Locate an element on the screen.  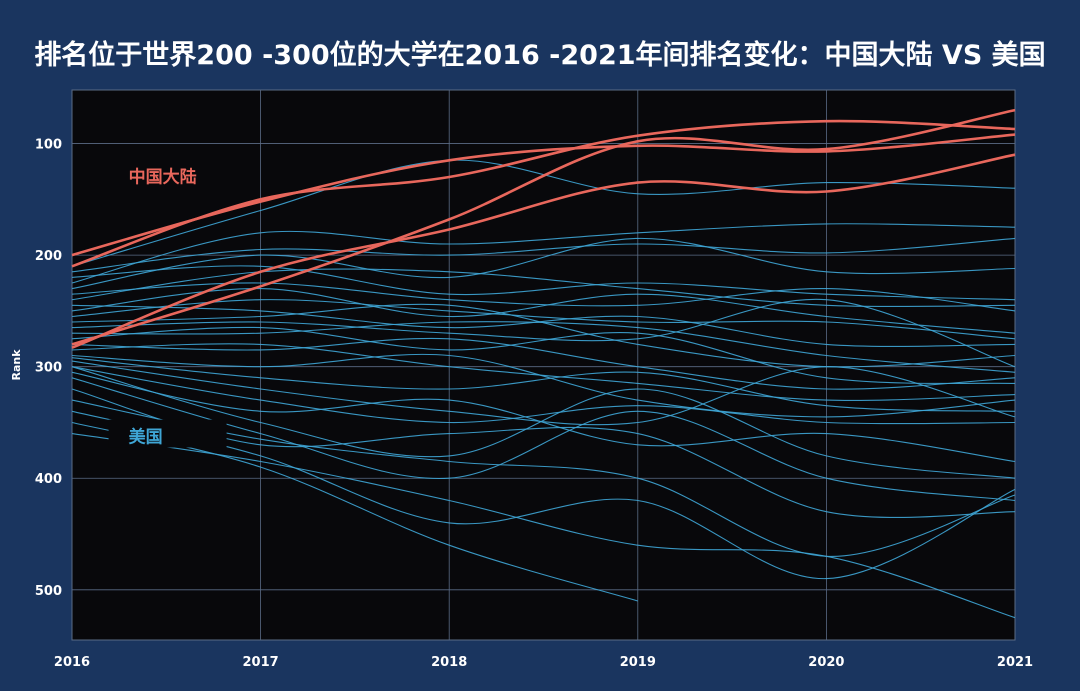
usa-annotation-label: 美国 is located at coordinates (146, 437).